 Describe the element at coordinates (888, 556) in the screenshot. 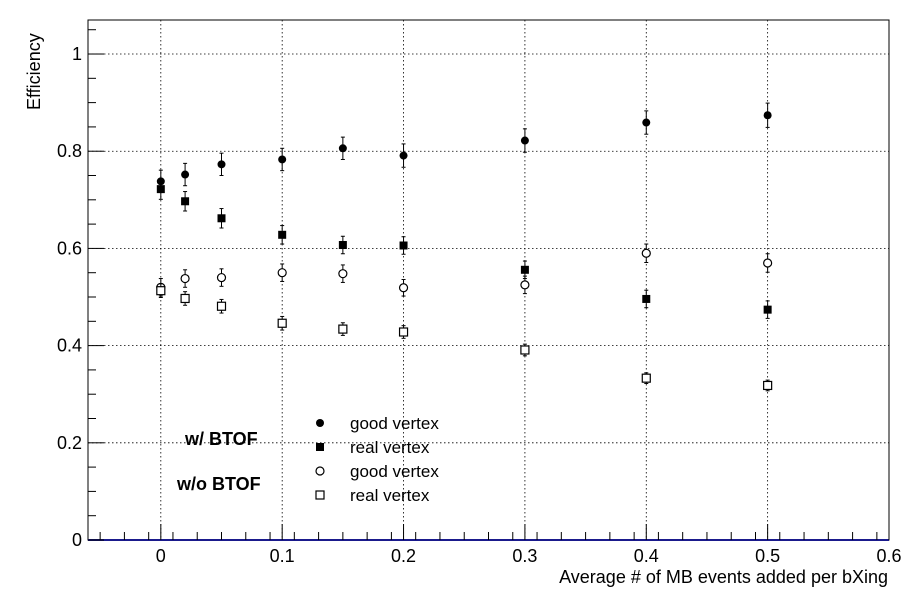

I see `x-tick-label: 0.6` at that location.